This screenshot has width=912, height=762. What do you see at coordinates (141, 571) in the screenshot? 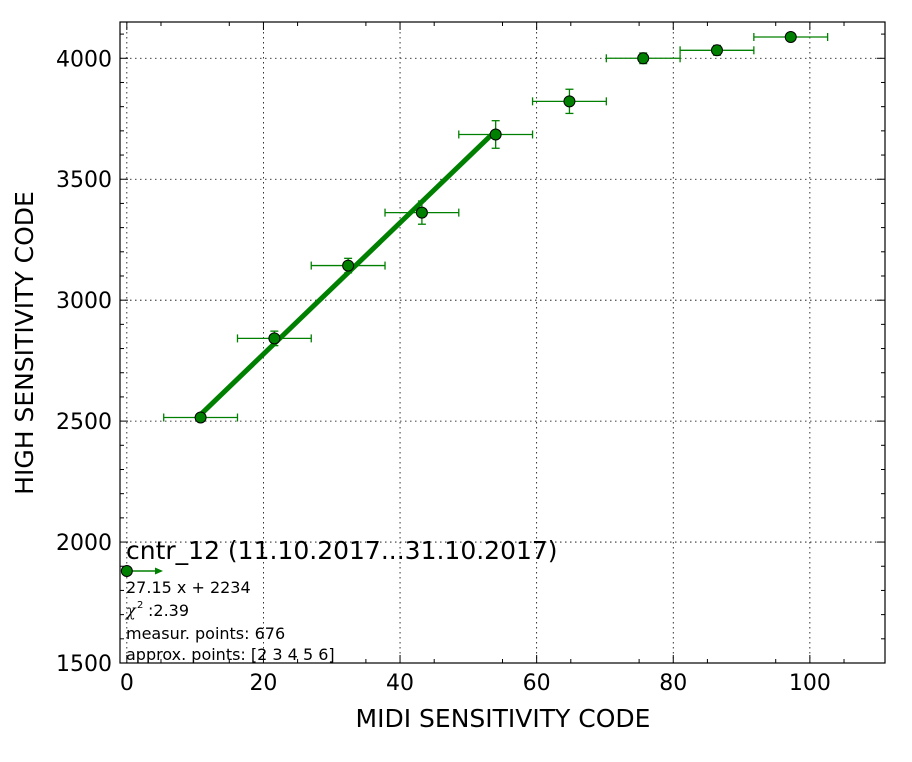
I see `legend-marker` at bounding box center [141, 571].